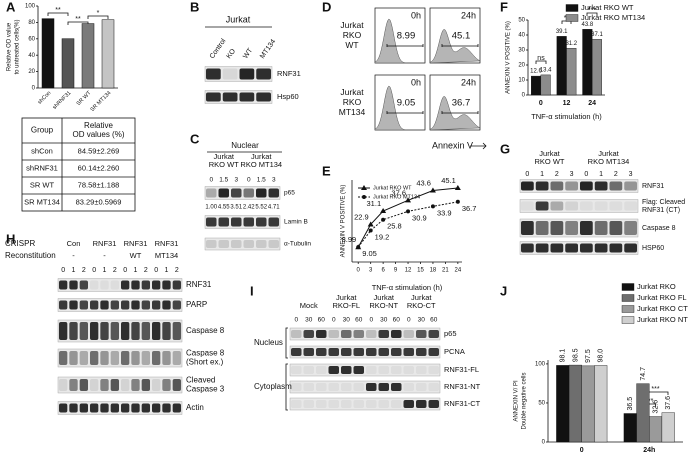  Describe the element at coordinates (195, 138) in the screenshot. I see `panel-label: C` at that location.